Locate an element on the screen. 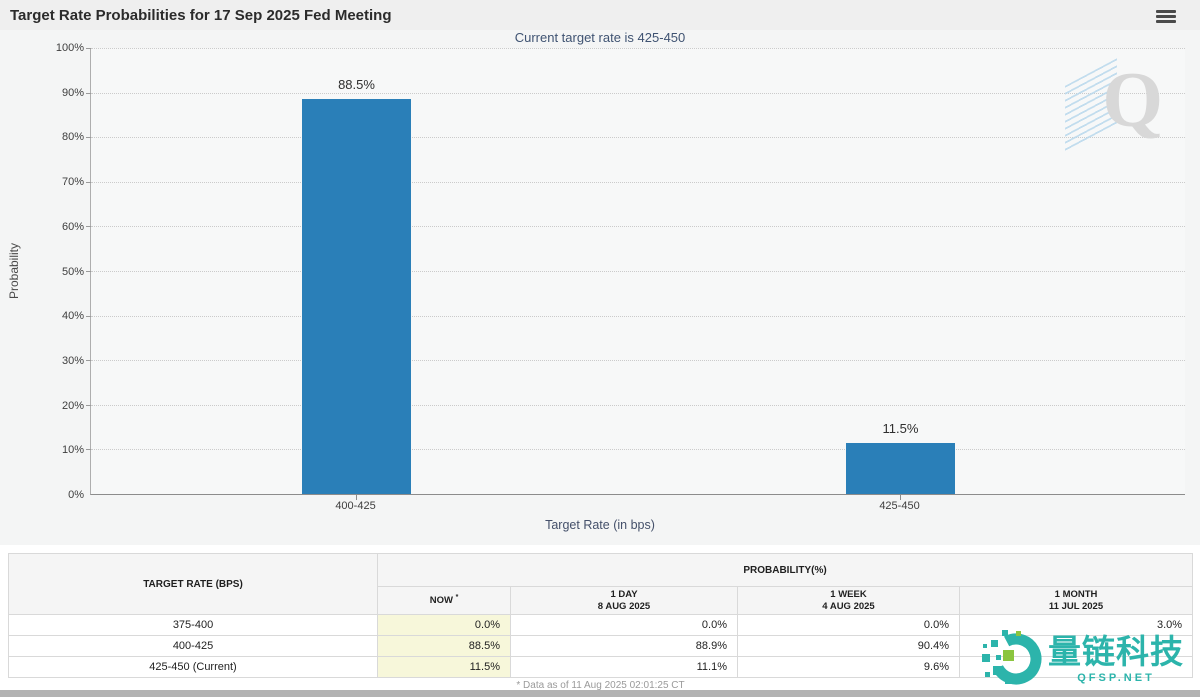 Image resolution: width=1200 pixels, height=697 pixels. bar-value-label: 11.5% is located at coordinates (900, 428).